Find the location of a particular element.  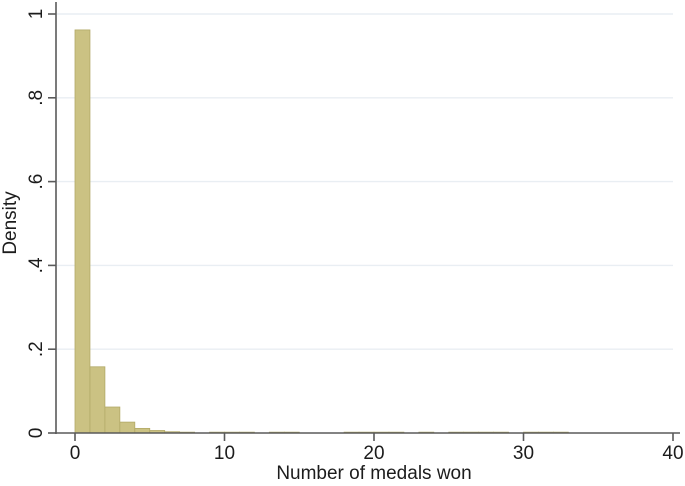

y-axis-ticks: 0 .2 .4 .6 .8 1 is located at coordinates (41, 224).